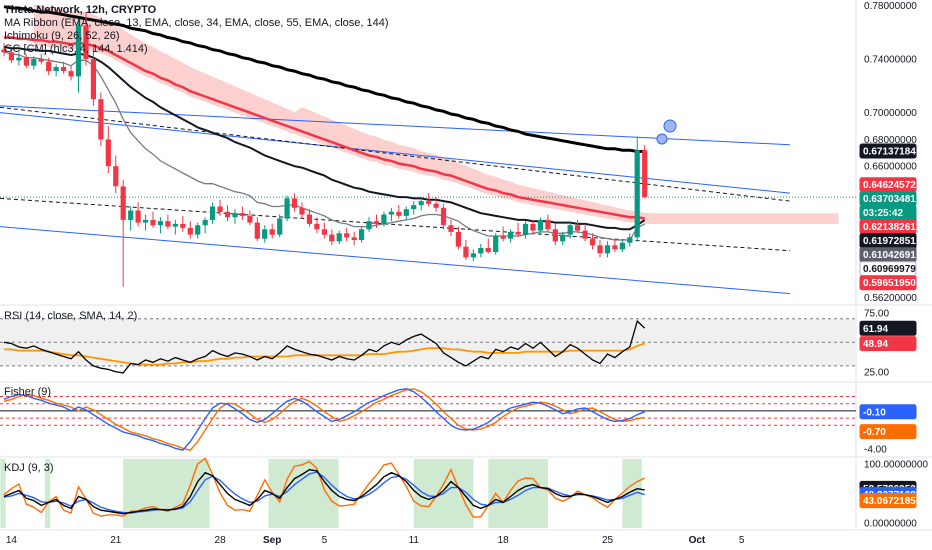 Image resolution: width=932 pixels, height=550 pixels. What do you see at coordinates (888, 241) in the screenshot?
I see `price-tag: 0.61972851` at bounding box center [888, 241].